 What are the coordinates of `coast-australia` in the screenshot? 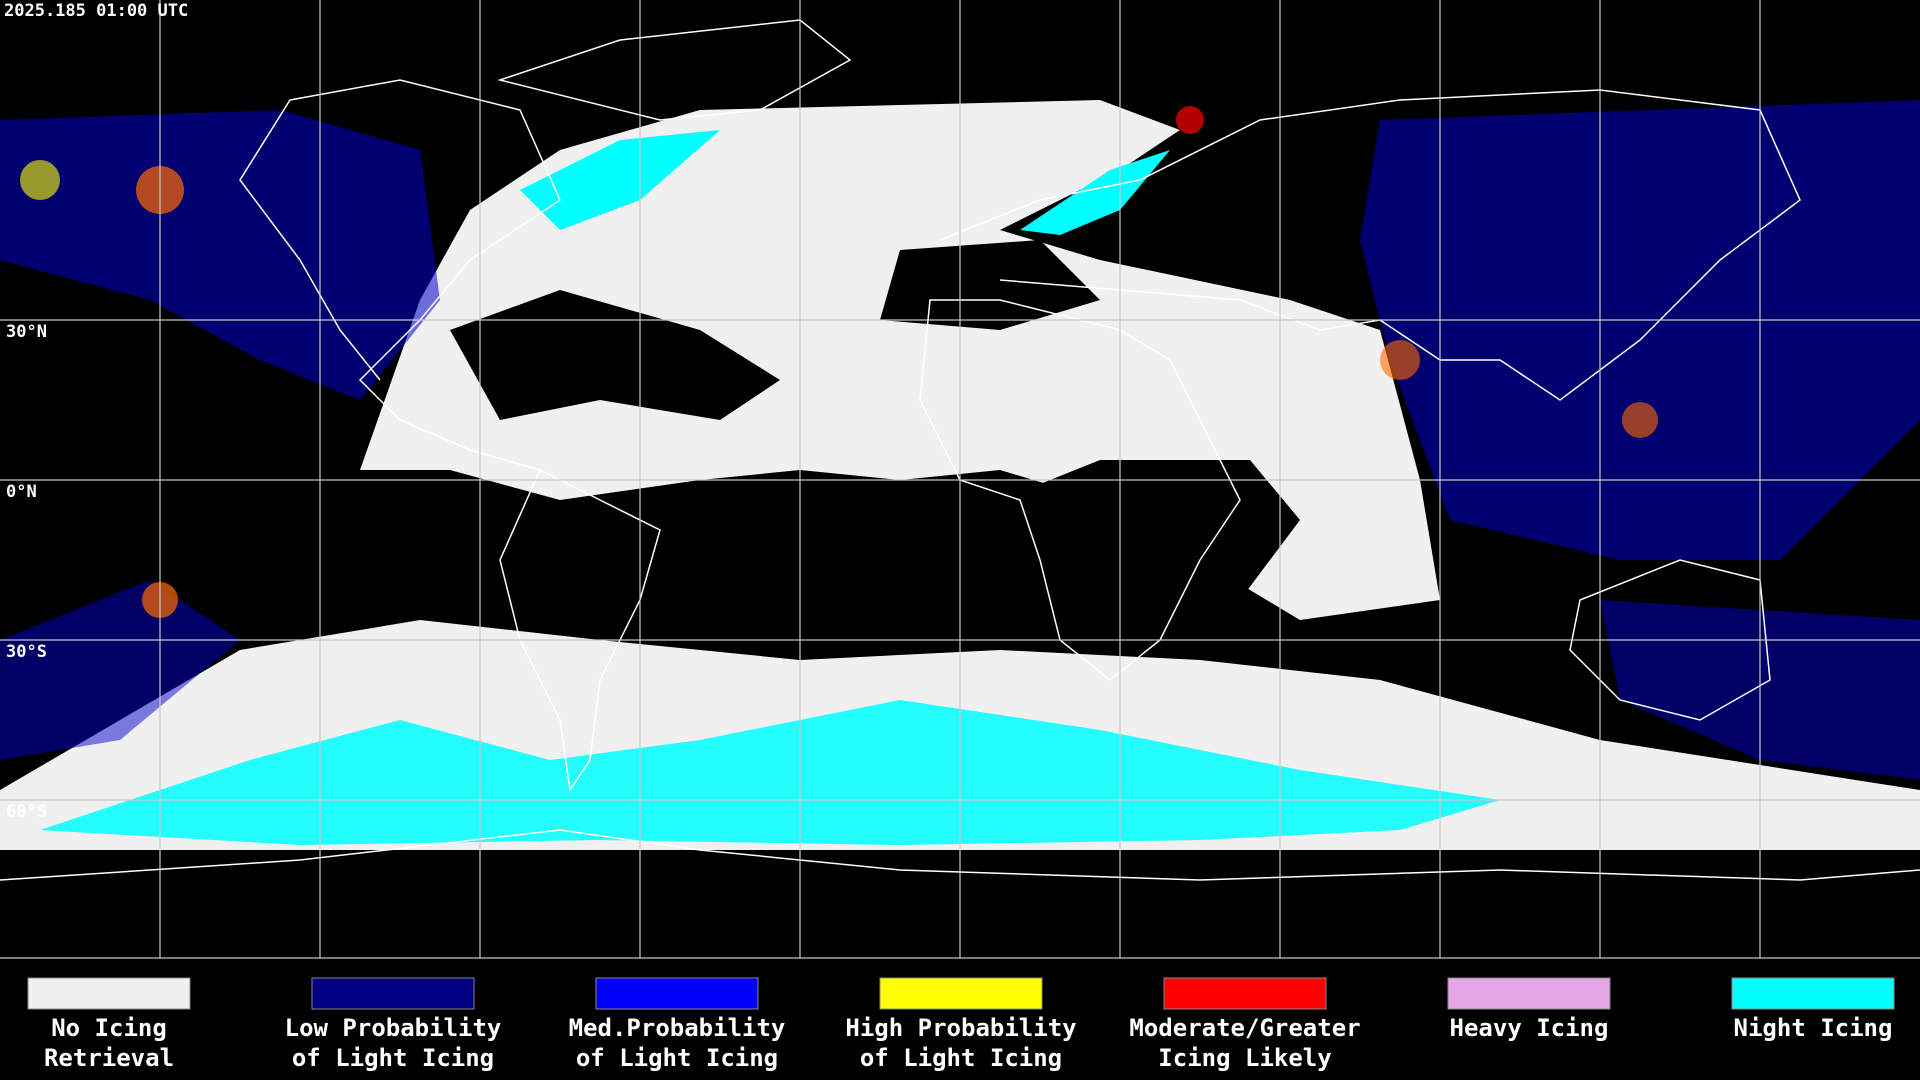 It's located at (1670, 640).